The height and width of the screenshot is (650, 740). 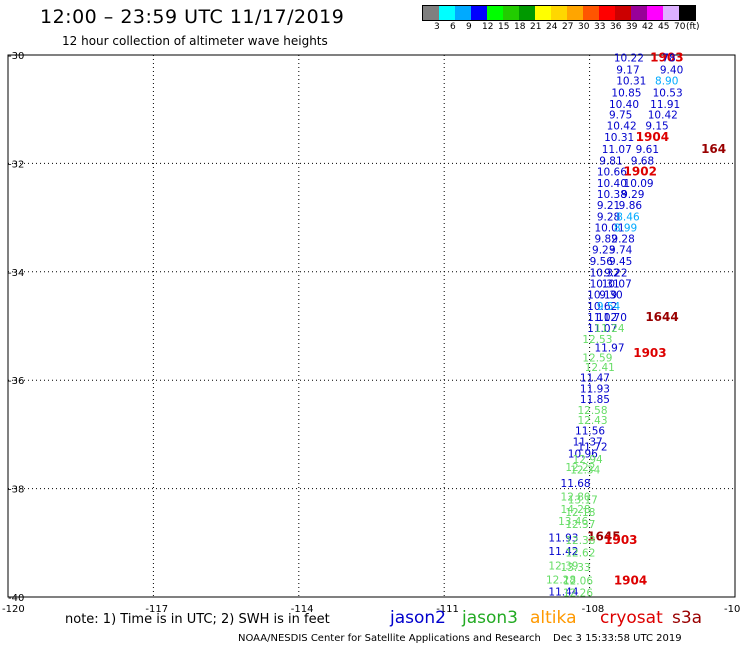 I want to click on wave-height-label: 9.75, so click(x=620, y=116).